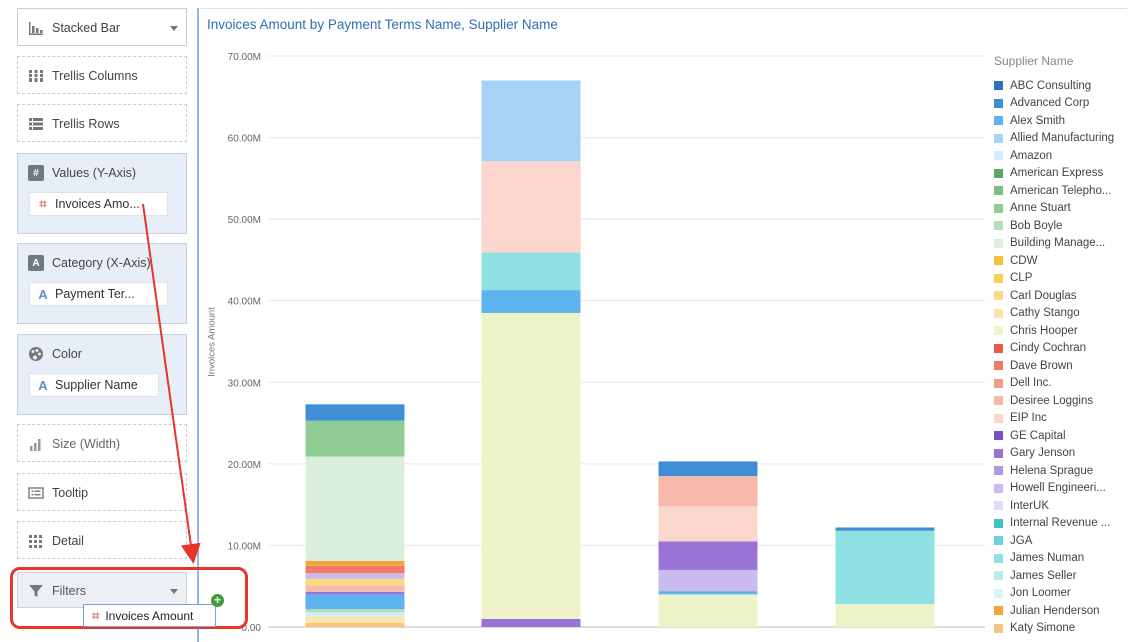 Image resolution: width=1142 pixels, height=642 pixels. I want to click on legend-item: James Numan, so click(1039, 558).